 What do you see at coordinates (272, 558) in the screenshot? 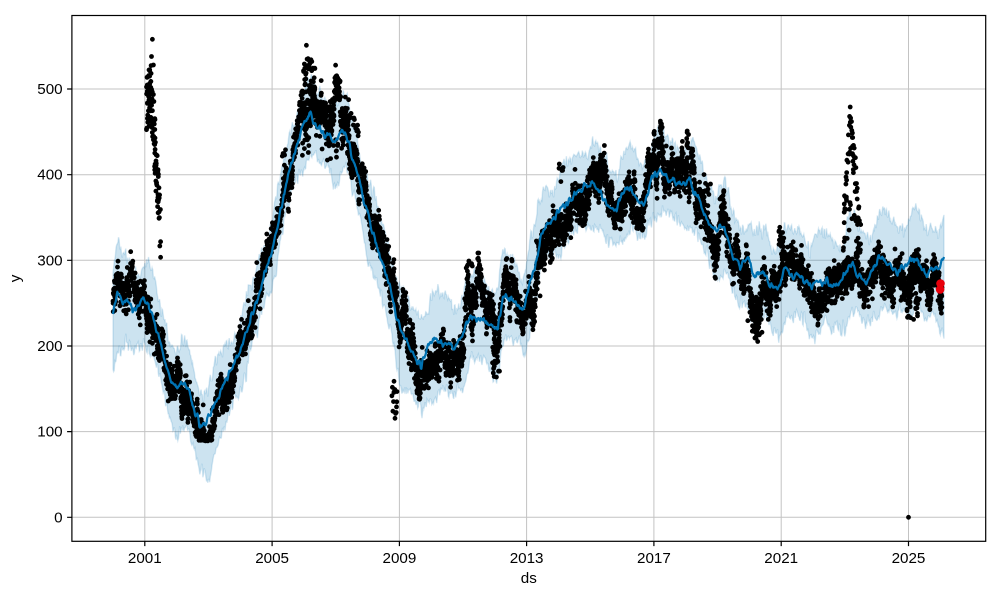
I see `svg-text: 2005` at bounding box center [272, 558].